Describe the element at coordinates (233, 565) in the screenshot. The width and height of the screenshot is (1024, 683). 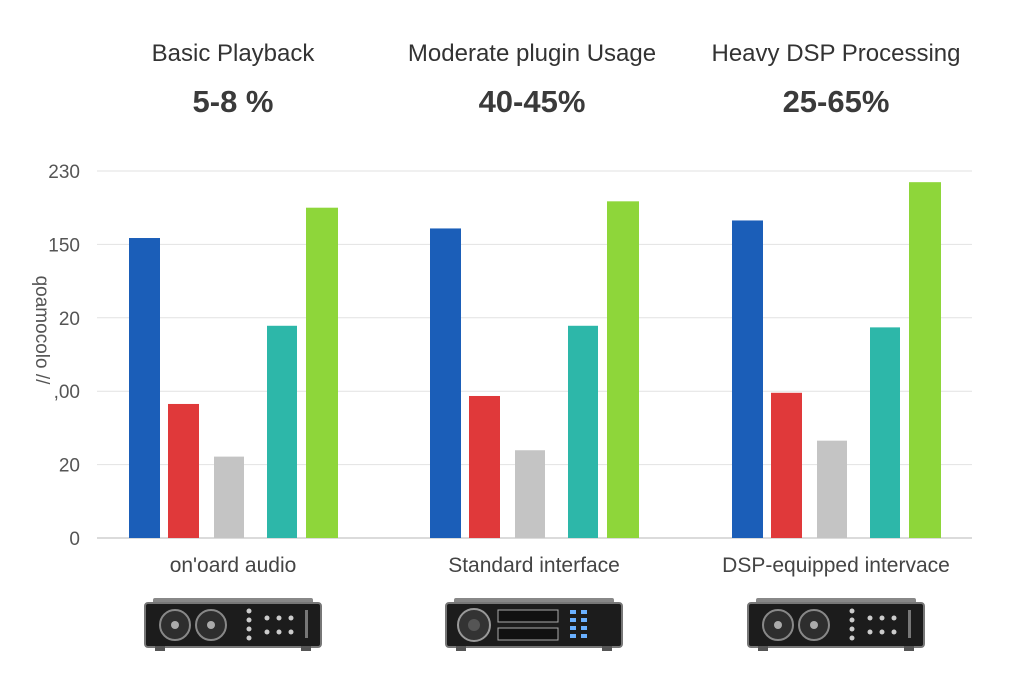
I see `x-category-label: on'oard audio` at that location.